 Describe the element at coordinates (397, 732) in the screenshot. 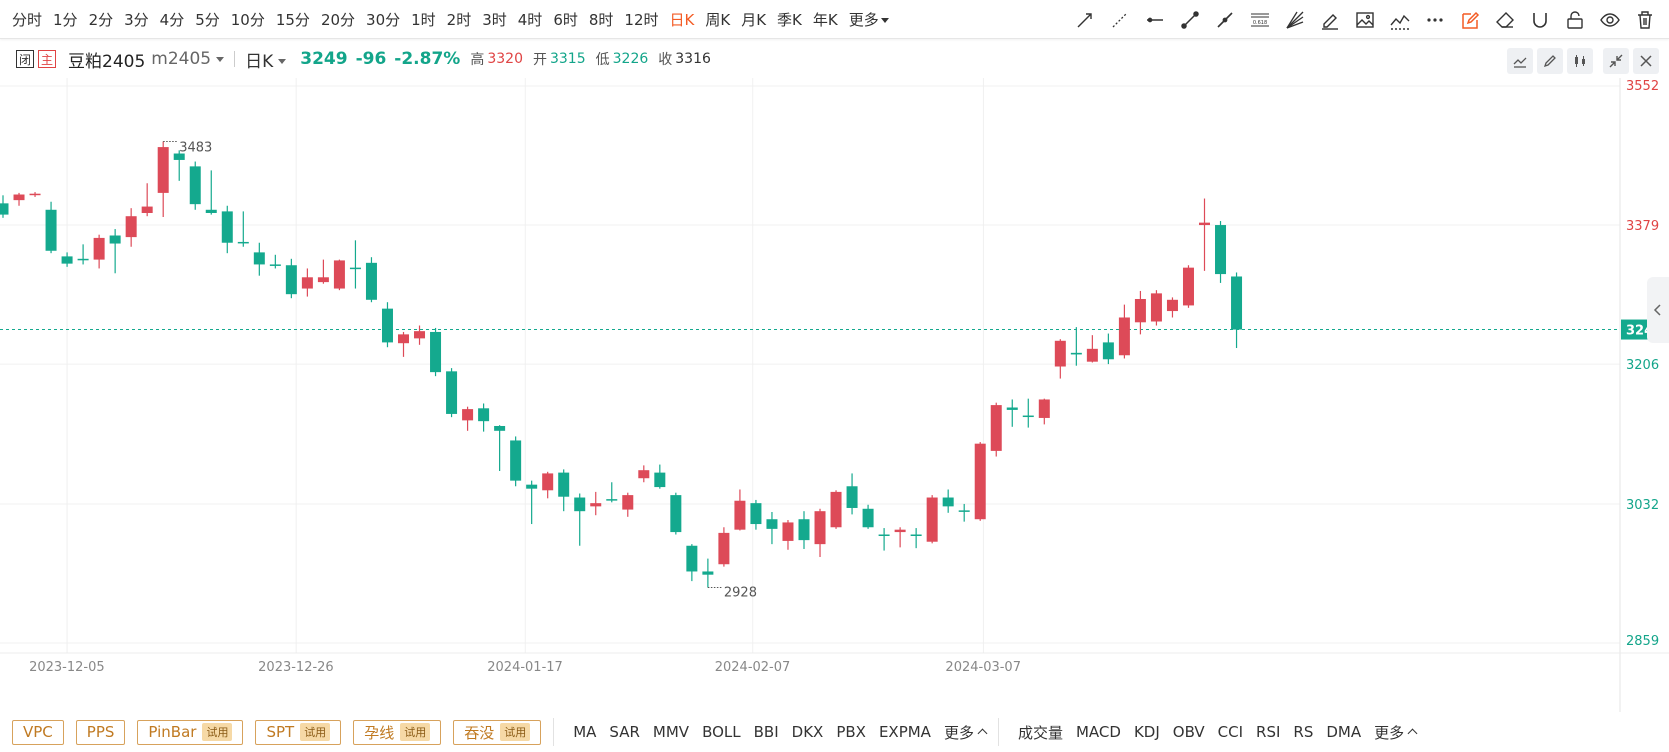

I see `indicator-special-4: 孕线 试用` at that location.